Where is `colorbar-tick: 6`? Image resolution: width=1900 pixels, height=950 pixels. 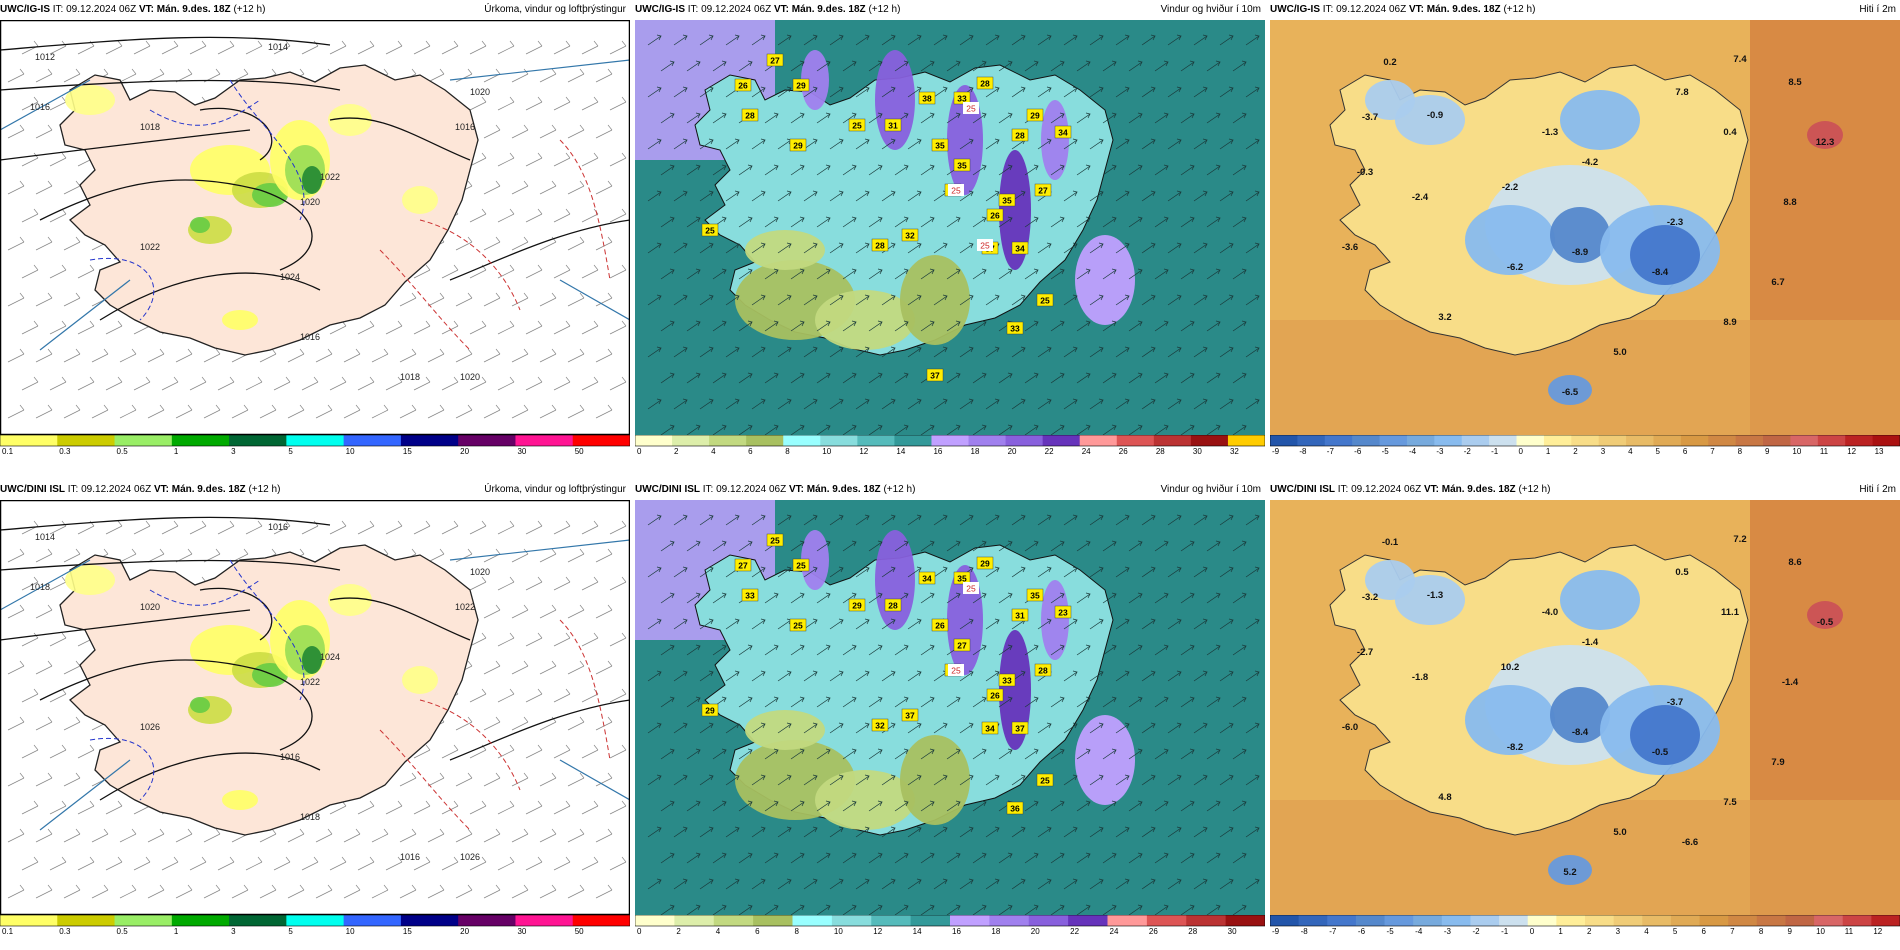
colorbar-tick: 6 is located at coordinates (1685, 451).